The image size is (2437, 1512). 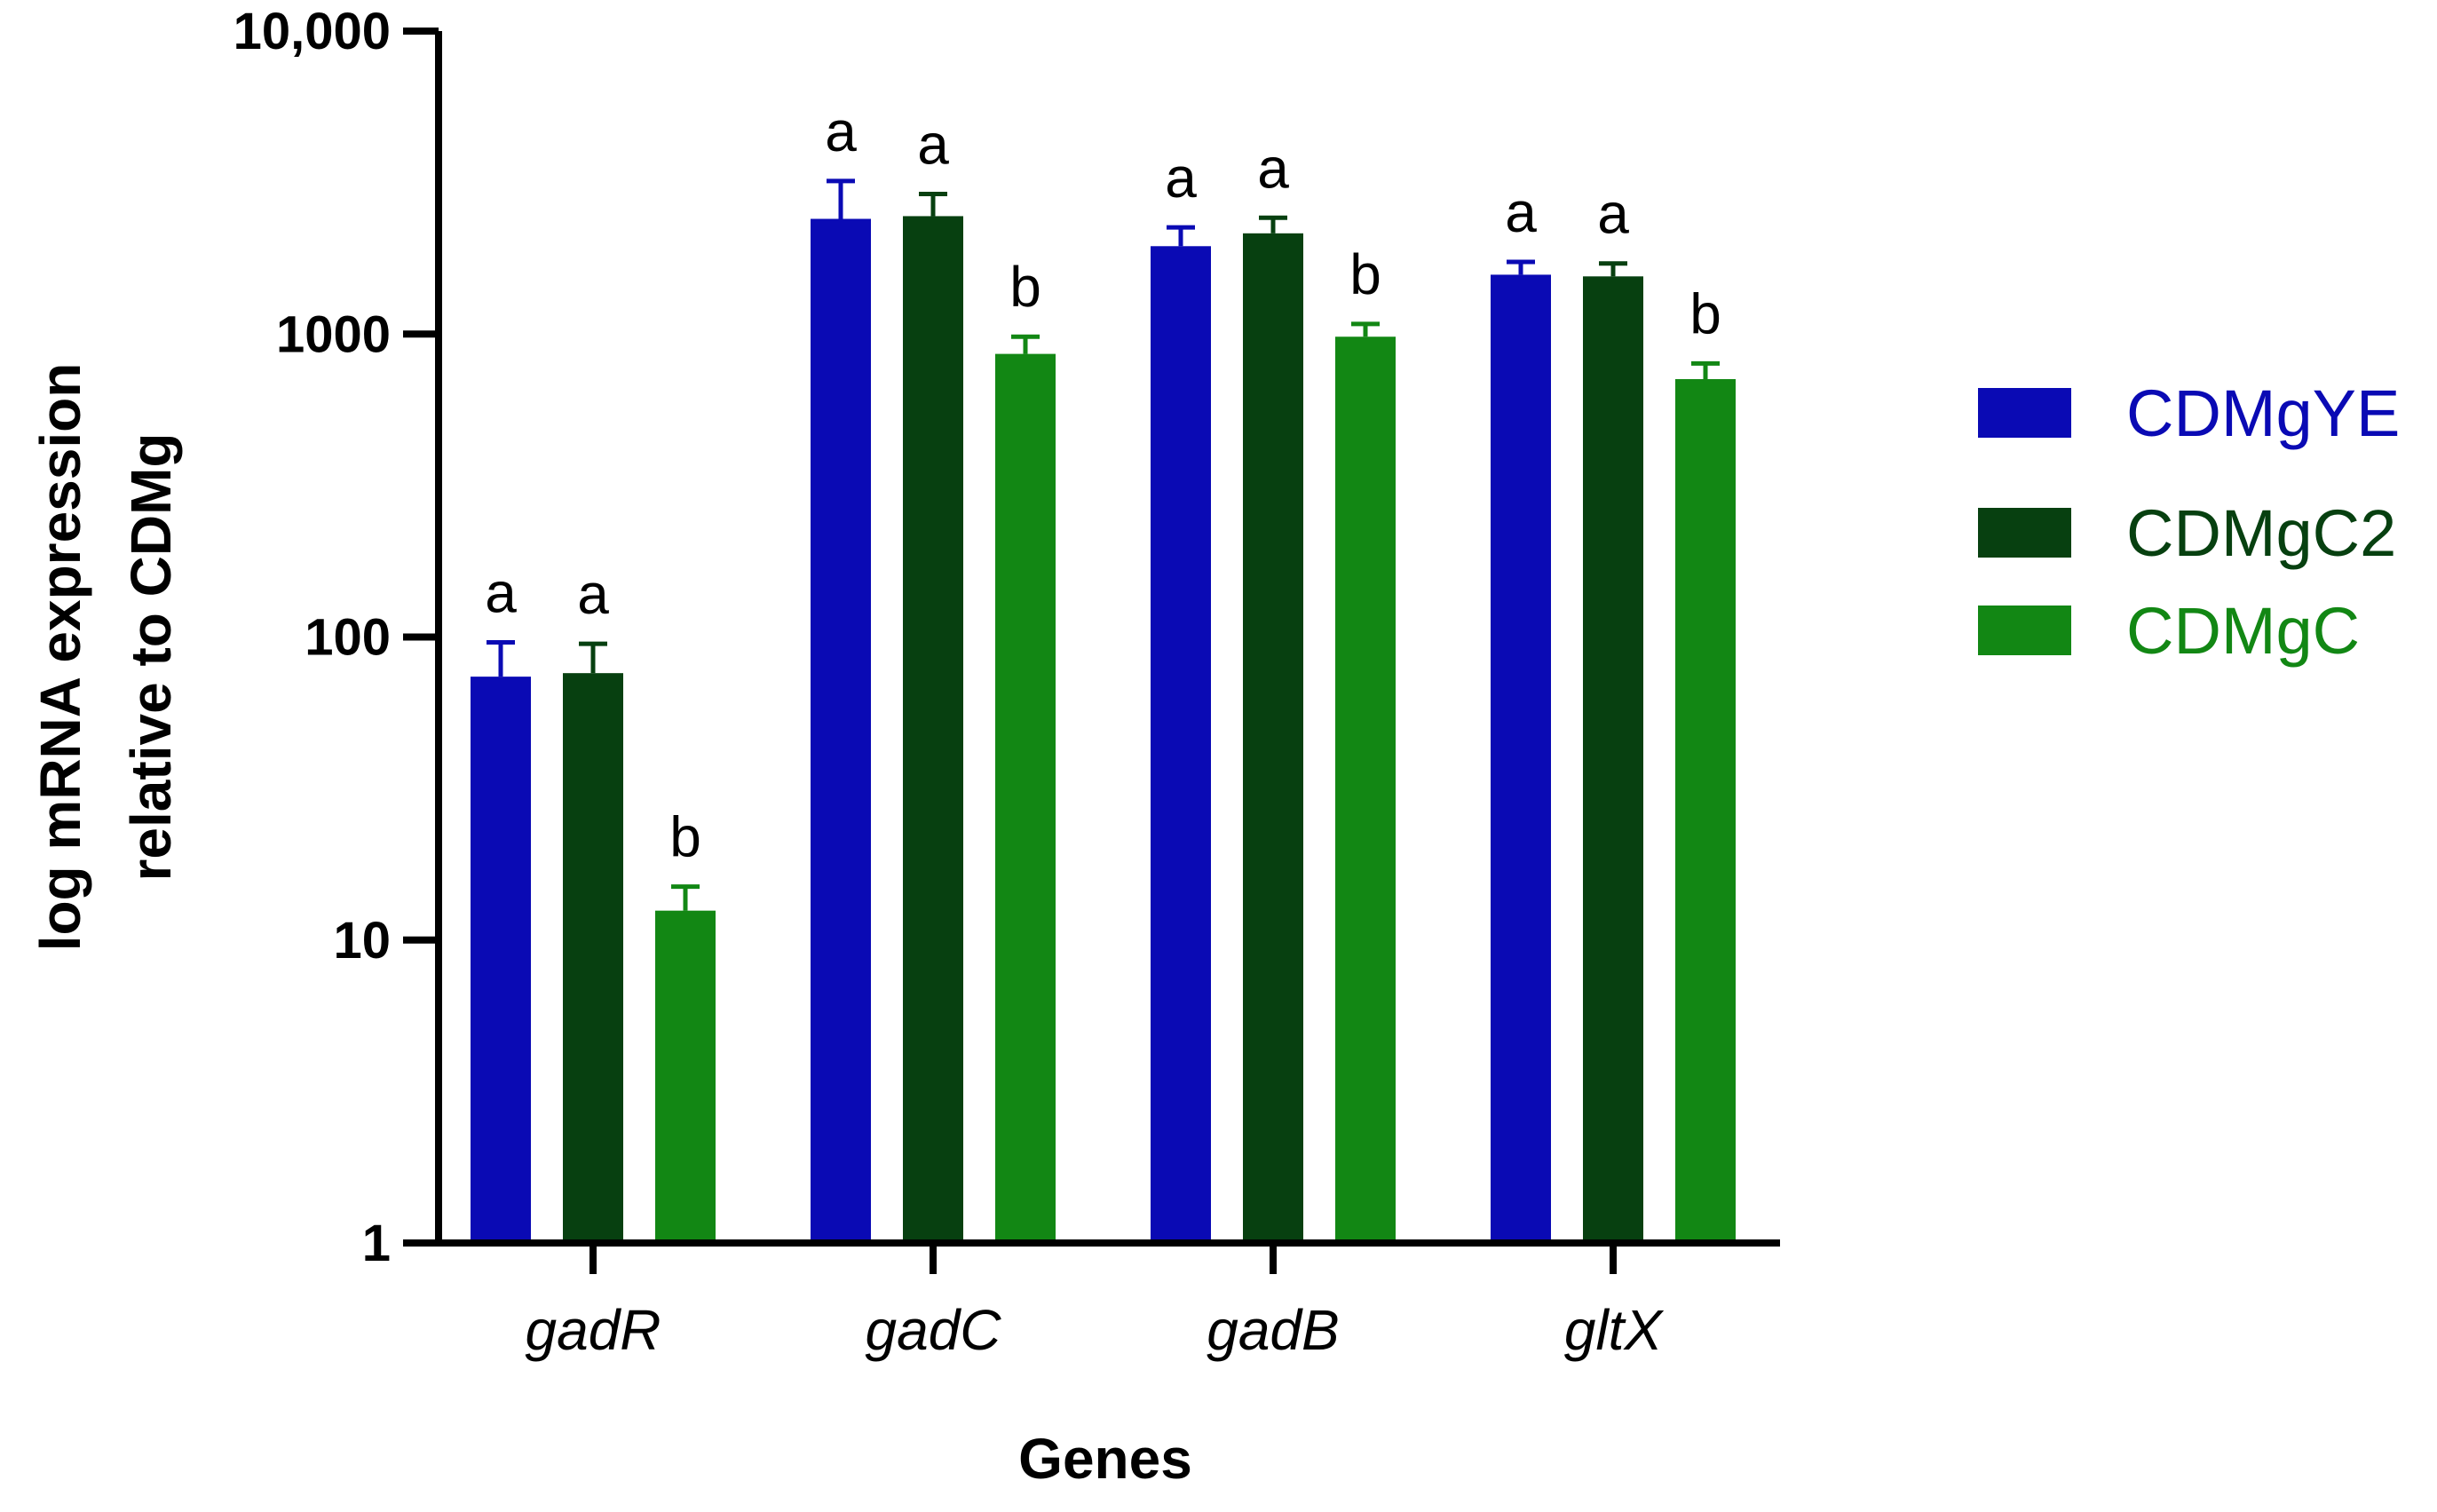 I want to click on y-axis-title-line-1: log mRNA expression, so click(x=60, y=657).